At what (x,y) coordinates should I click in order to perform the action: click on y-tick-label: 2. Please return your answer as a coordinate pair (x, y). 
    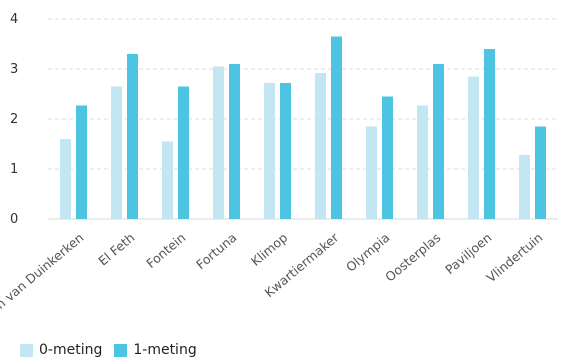
    Looking at the image, I should click on (14, 119).